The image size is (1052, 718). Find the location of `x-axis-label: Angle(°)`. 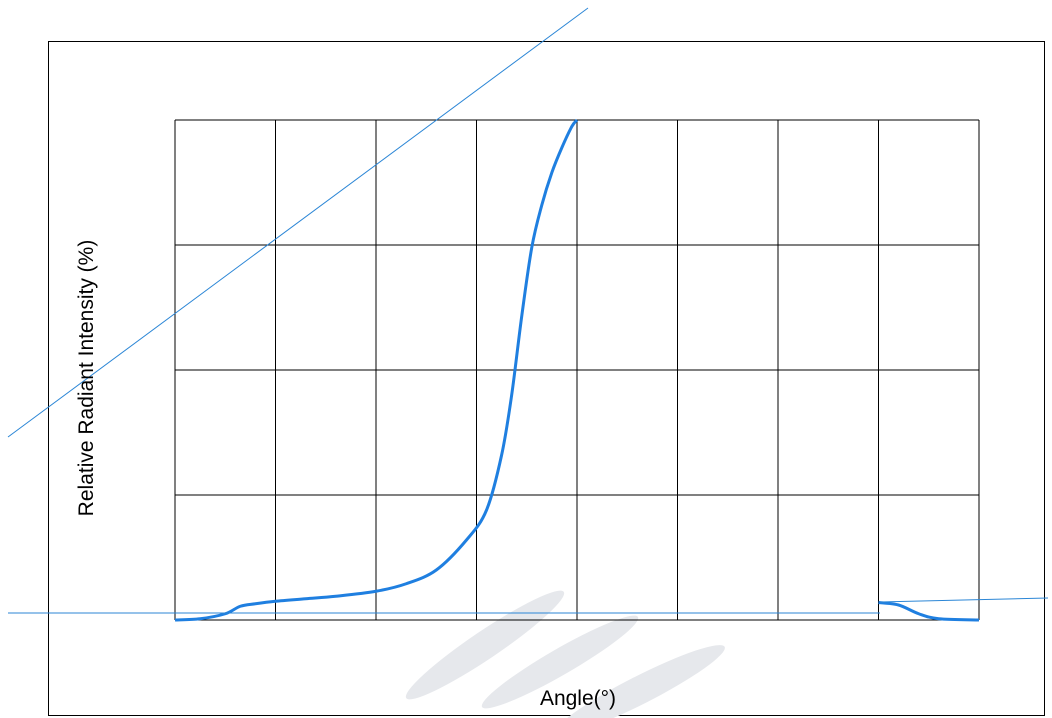

x-axis-label: Angle(°) is located at coordinates (578, 698).